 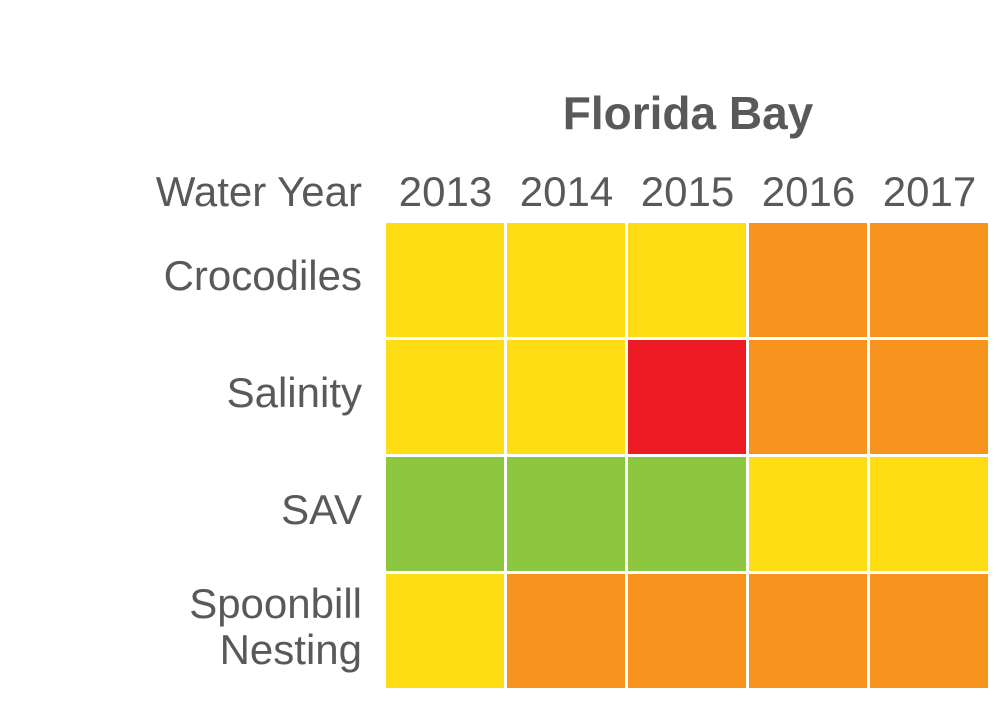 What do you see at coordinates (445, 191) in the screenshot?
I see `column-label: 2013` at bounding box center [445, 191].